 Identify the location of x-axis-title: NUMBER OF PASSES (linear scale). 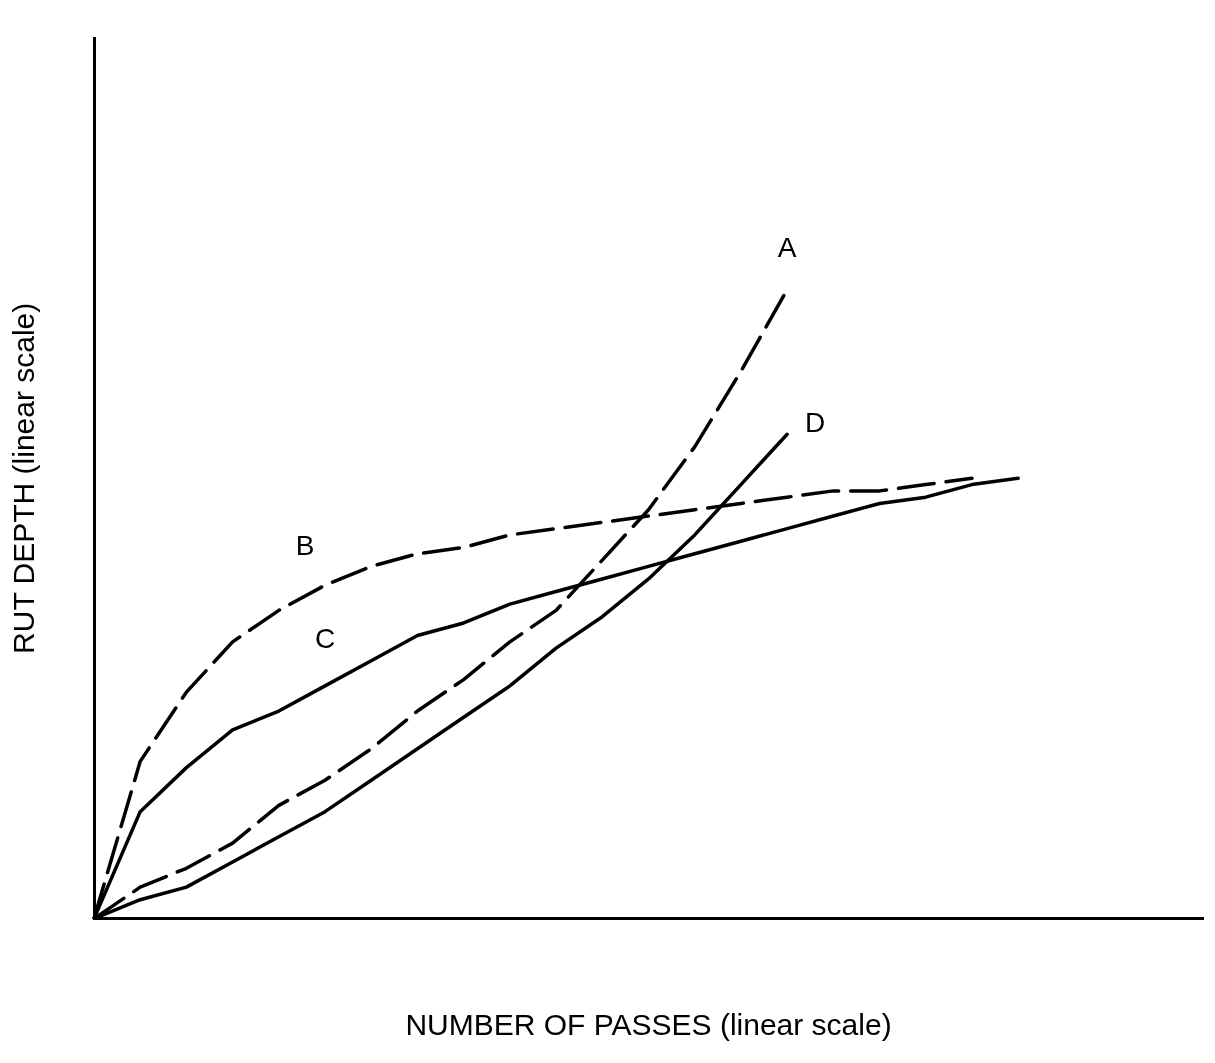
(648, 1025).